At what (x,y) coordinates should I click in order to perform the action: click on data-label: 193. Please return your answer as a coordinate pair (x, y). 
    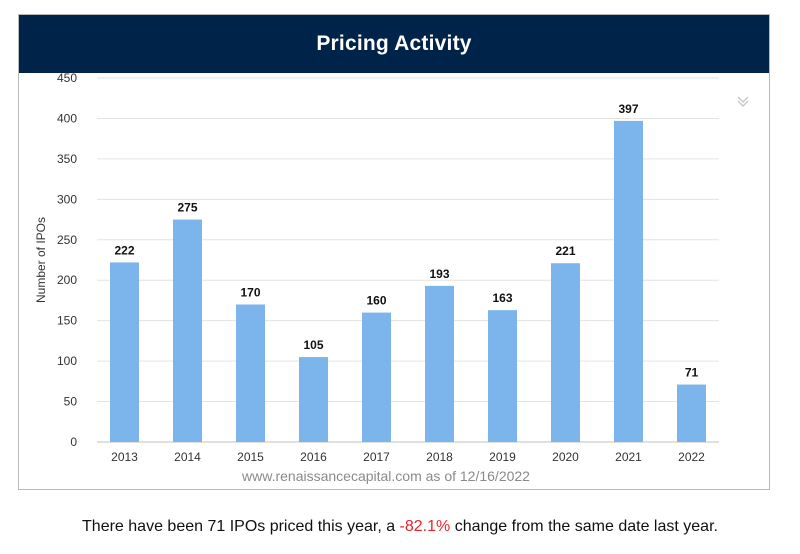
    Looking at the image, I should click on (439, 274).